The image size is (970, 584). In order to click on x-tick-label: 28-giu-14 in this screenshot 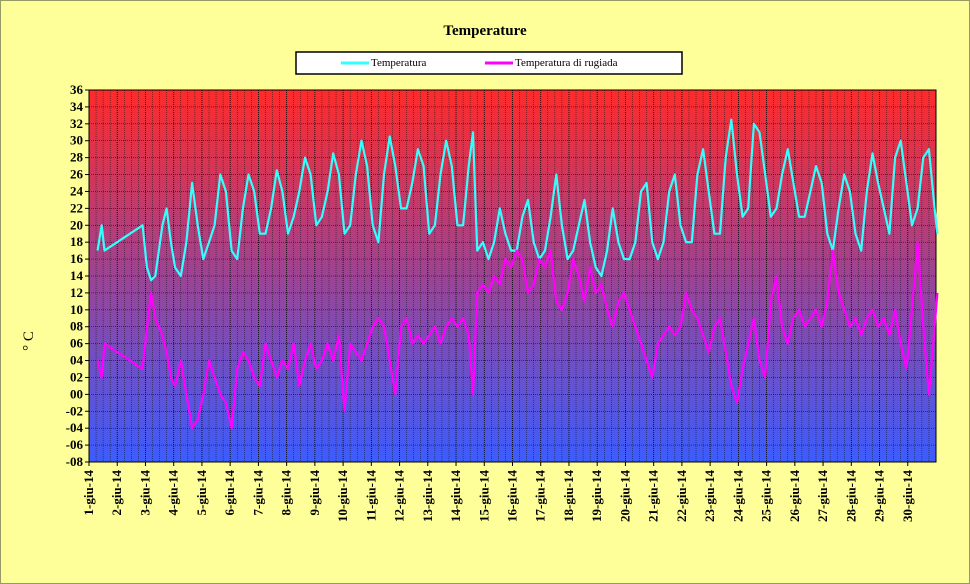, I will do `click(850, 496)`.